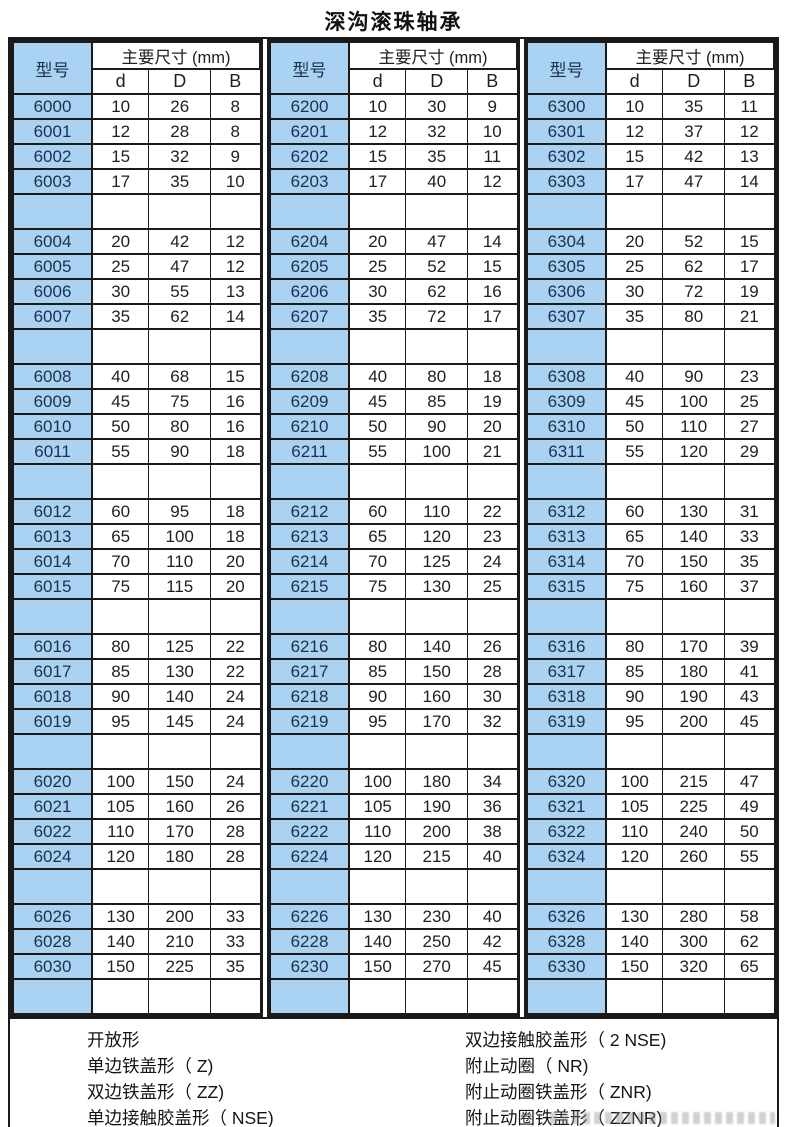 Image resolution: width=787 pixels, height=1127 pixels. What do you see at coordinates (180, 966) in the screenshot?
I see `dim-cell: 225` at bounding box center [180, 966].